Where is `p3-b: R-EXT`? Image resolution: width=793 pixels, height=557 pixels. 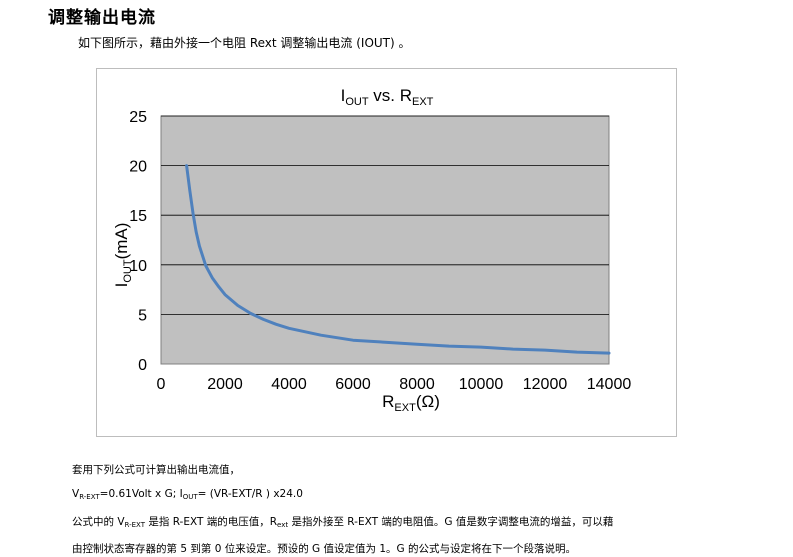
p3-b: R-EXT is located at coordinates (135, 525).